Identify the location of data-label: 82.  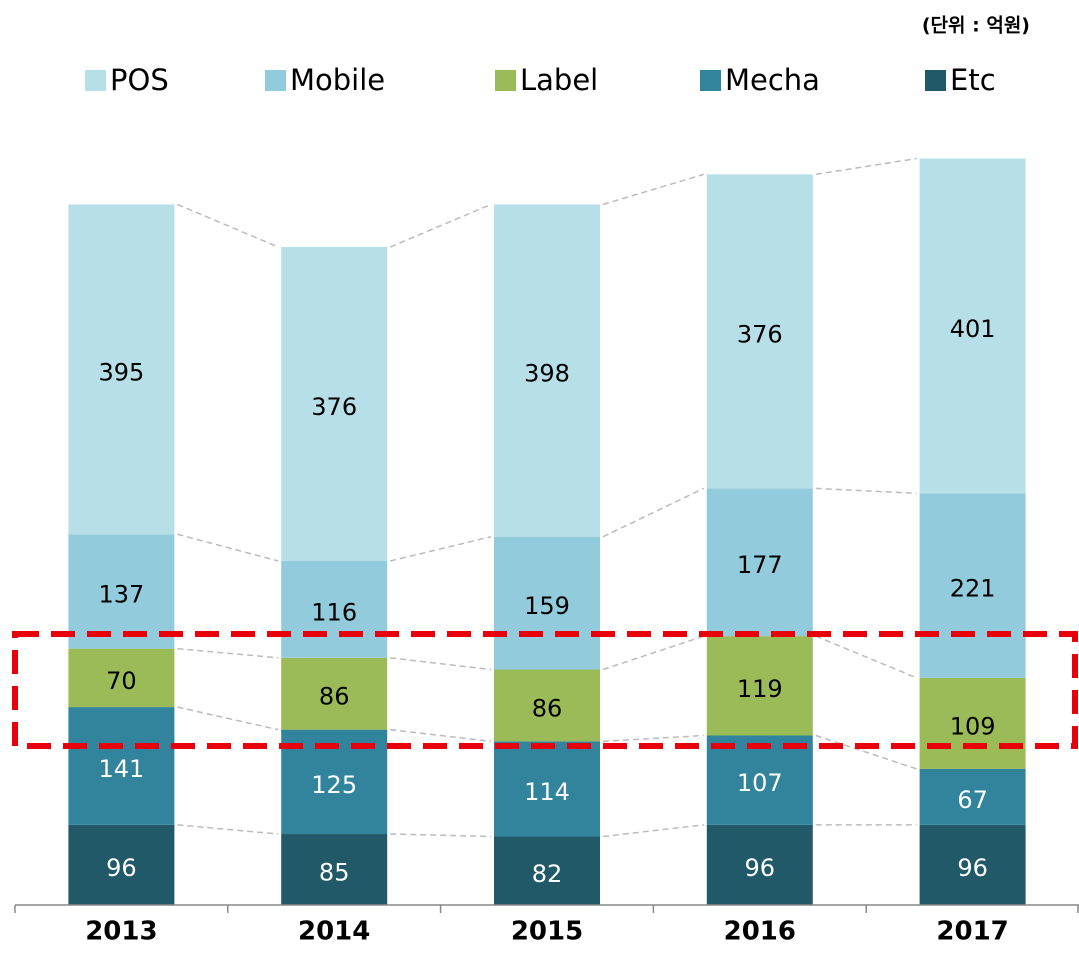
(547, 874).